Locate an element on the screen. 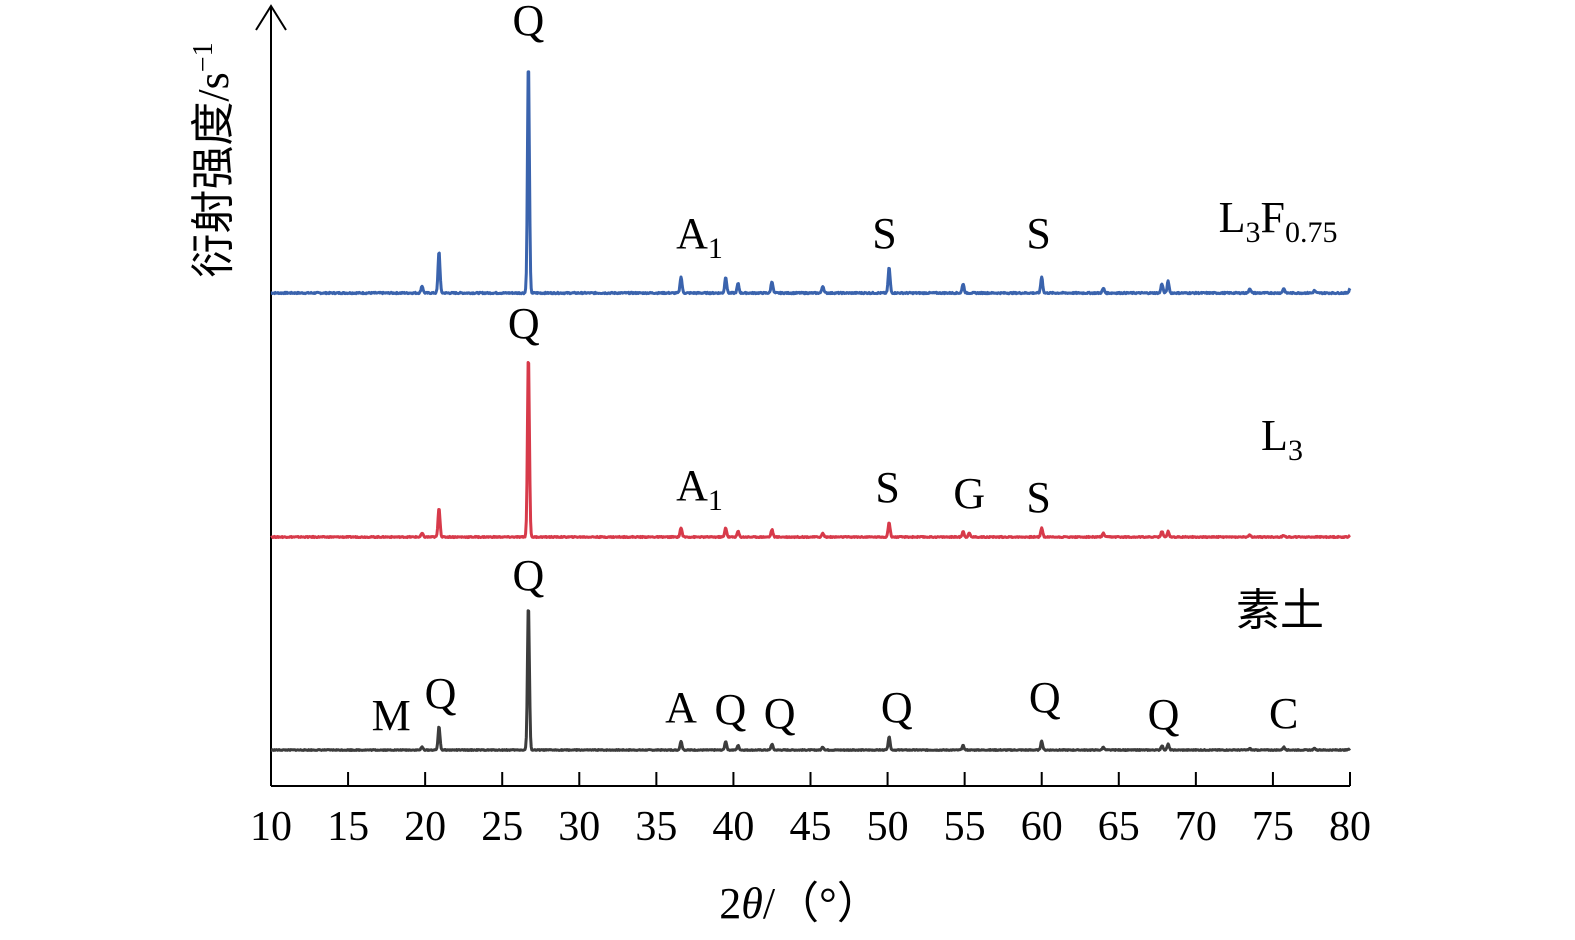 This screenshot has height=940, width=1575. x-tick-label: 80 is located at coordinates (1350, 827).